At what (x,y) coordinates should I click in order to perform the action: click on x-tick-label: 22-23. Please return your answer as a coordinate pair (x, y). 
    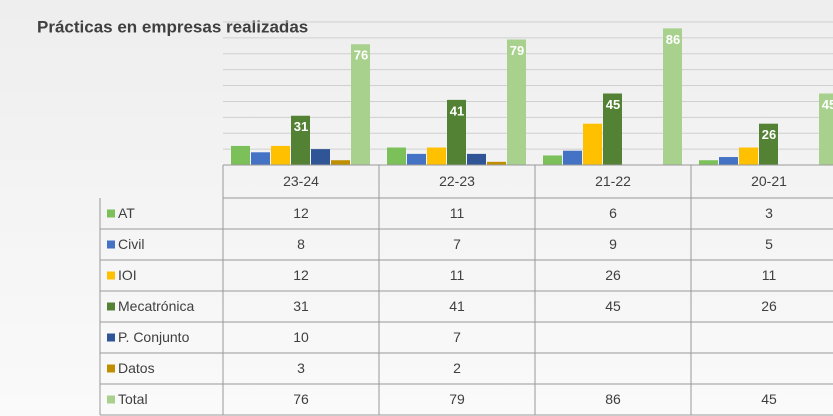
    Looking at the image, I should click on (457, 181).